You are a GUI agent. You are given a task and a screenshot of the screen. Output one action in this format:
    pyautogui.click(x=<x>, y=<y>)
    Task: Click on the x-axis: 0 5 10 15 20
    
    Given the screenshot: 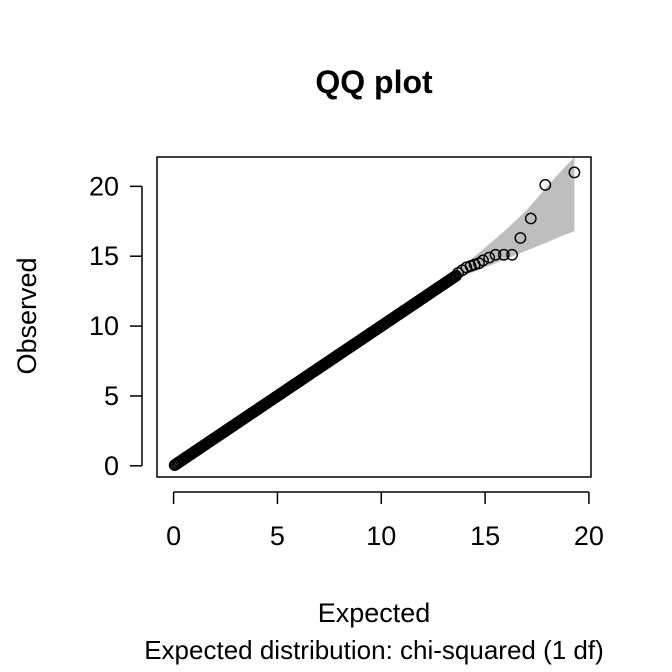 What is the action you would take?
    pyautogui.click(x=385, y=521)
    